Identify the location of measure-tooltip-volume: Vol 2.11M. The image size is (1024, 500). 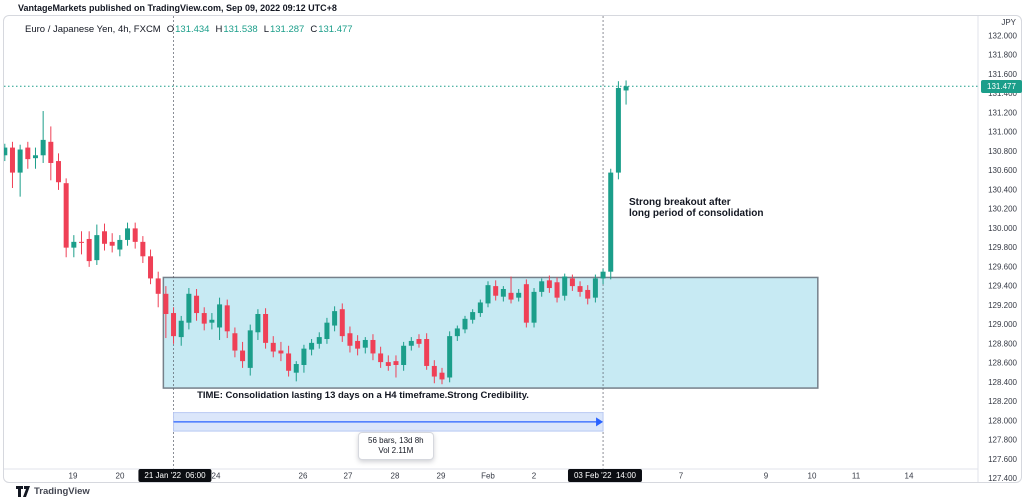
(396, 450).